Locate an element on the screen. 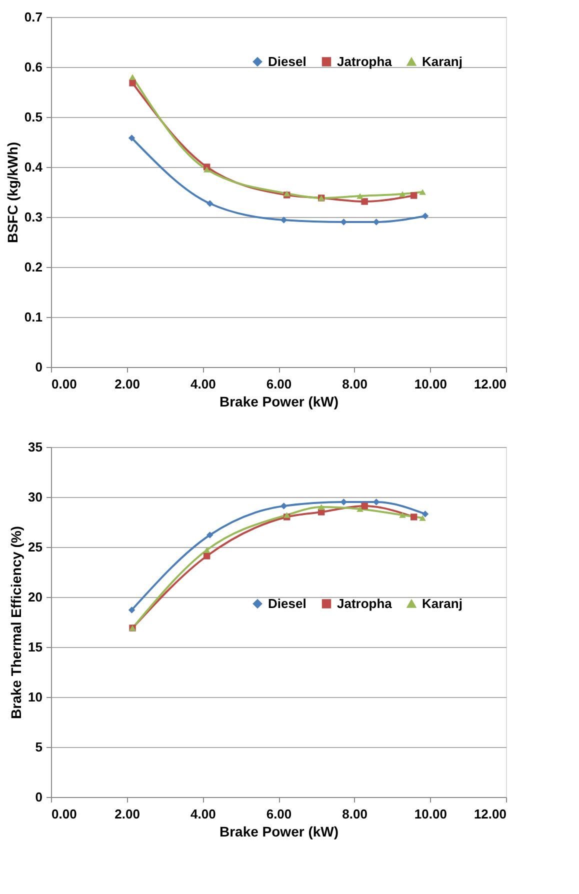 This screenshot has height=894, width=579. y-tick-label: 0.1 is located at coordinates (33, 317).